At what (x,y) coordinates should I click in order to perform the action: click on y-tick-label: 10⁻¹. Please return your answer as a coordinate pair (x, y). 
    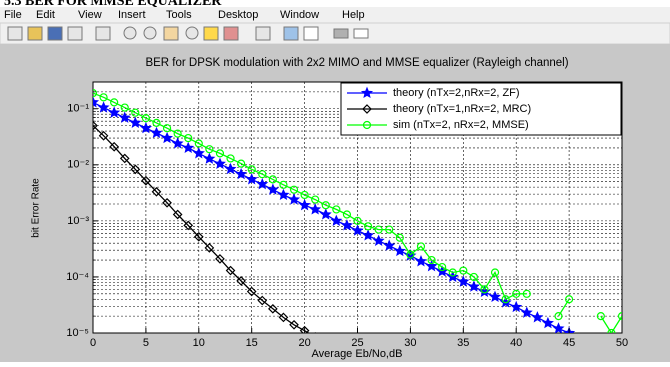
    Looking at the image, I should click on (78, 109).